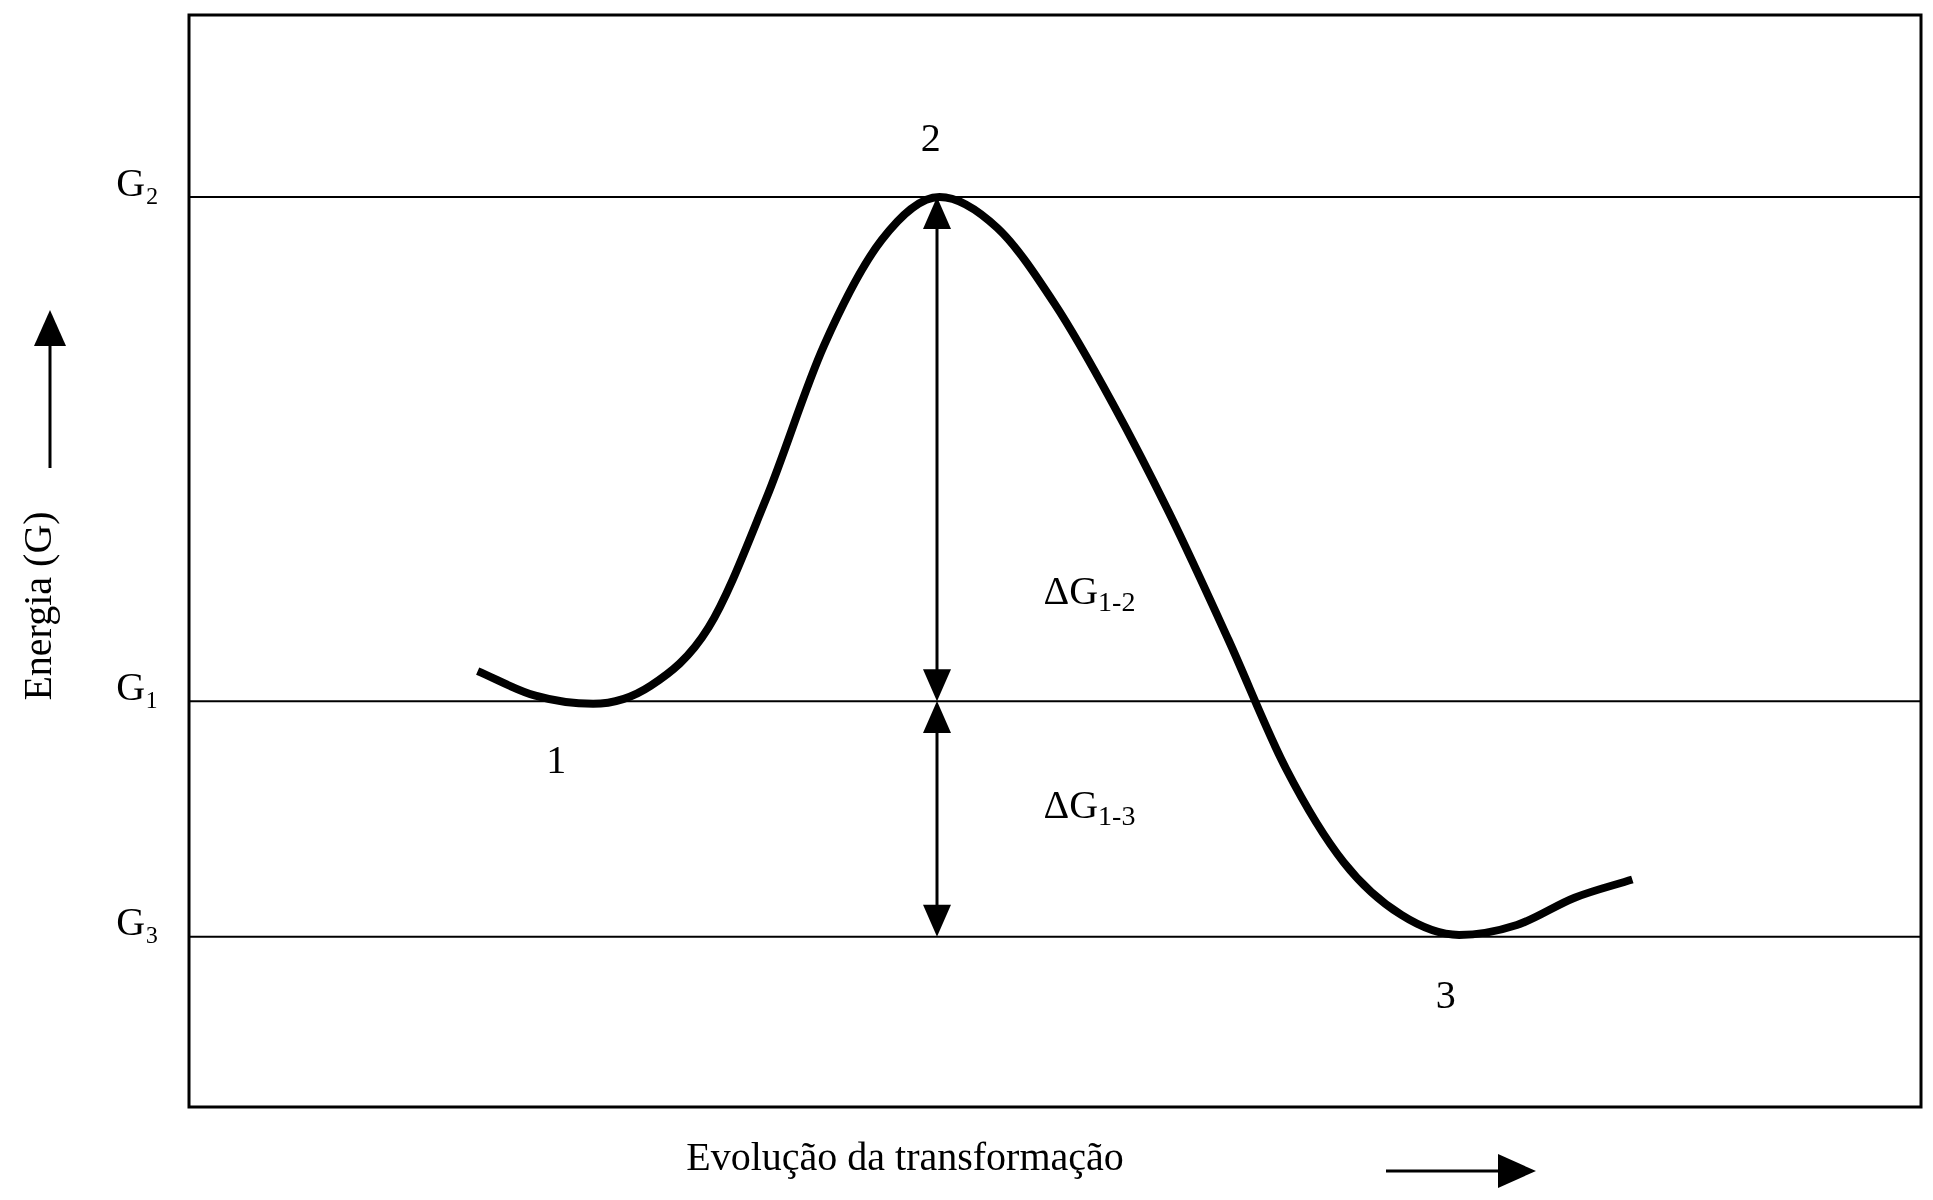 The width and height of the screenshot is (1933, 1200). I want to click on annotation: 1, so click(556, 759).